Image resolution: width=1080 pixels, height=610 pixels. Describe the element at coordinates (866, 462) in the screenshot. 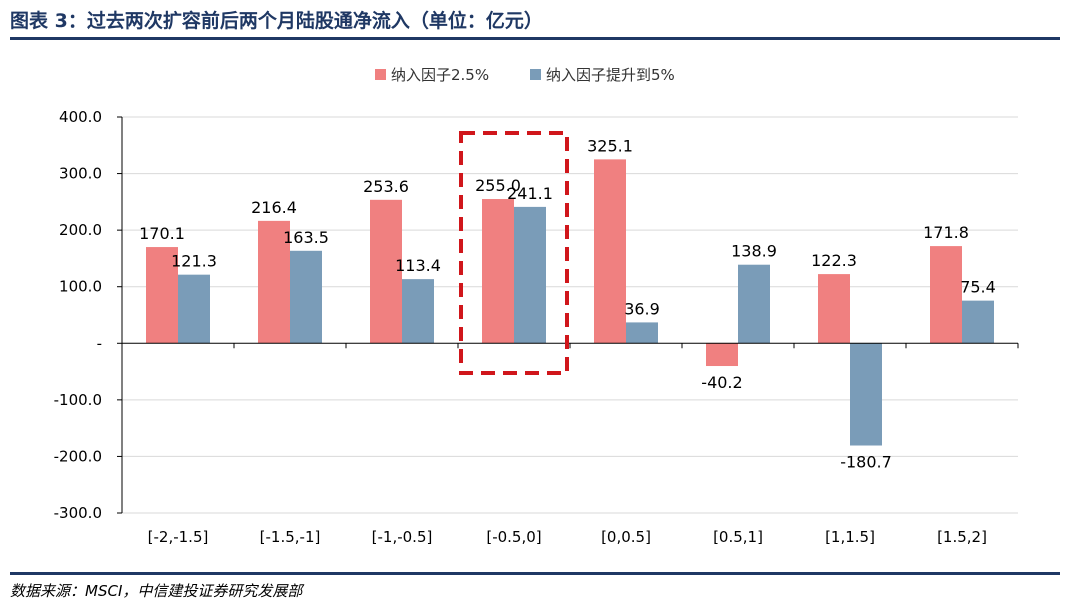

I see `data-label-series-2: -180.7` at that location.